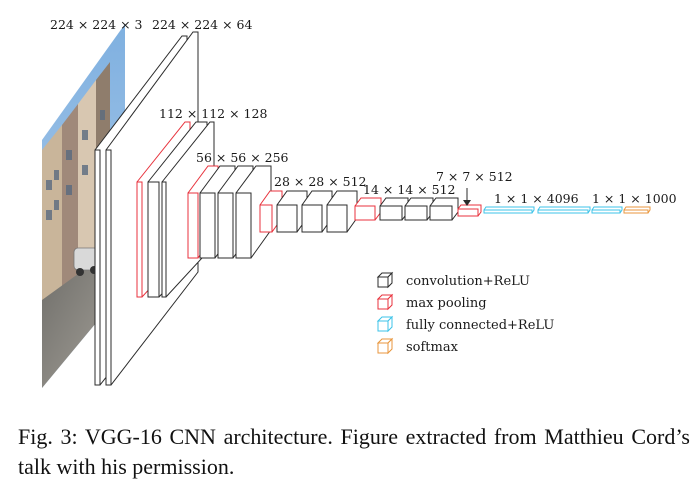 This screenshot has height=492, width=697. Describe the element at coordinates (406, 209) in the screenshot. I see `conv5-block` at that location.